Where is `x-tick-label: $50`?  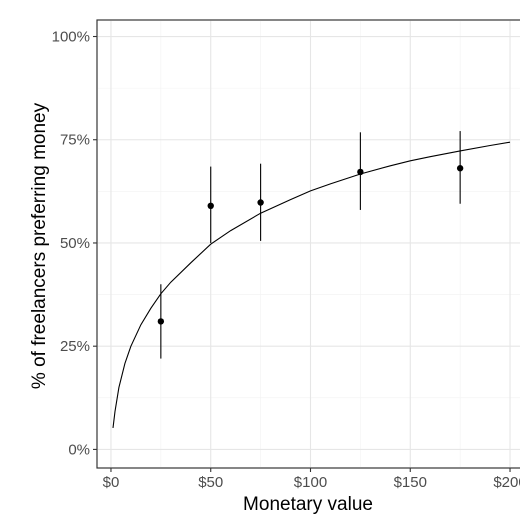
x-tick-label: $50 is located at coordinates (210, 482).